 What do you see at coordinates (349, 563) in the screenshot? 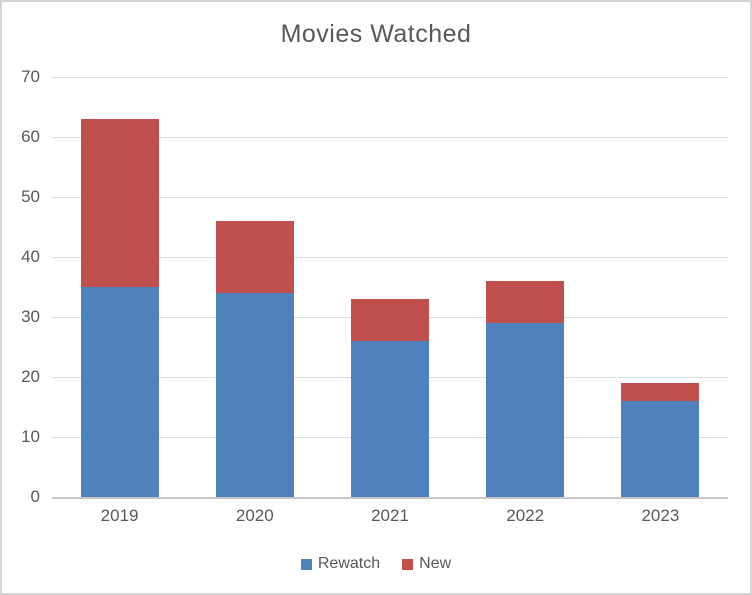
I see `legend-label-rewatch: Rewatch` at bounding box center [349, 563].